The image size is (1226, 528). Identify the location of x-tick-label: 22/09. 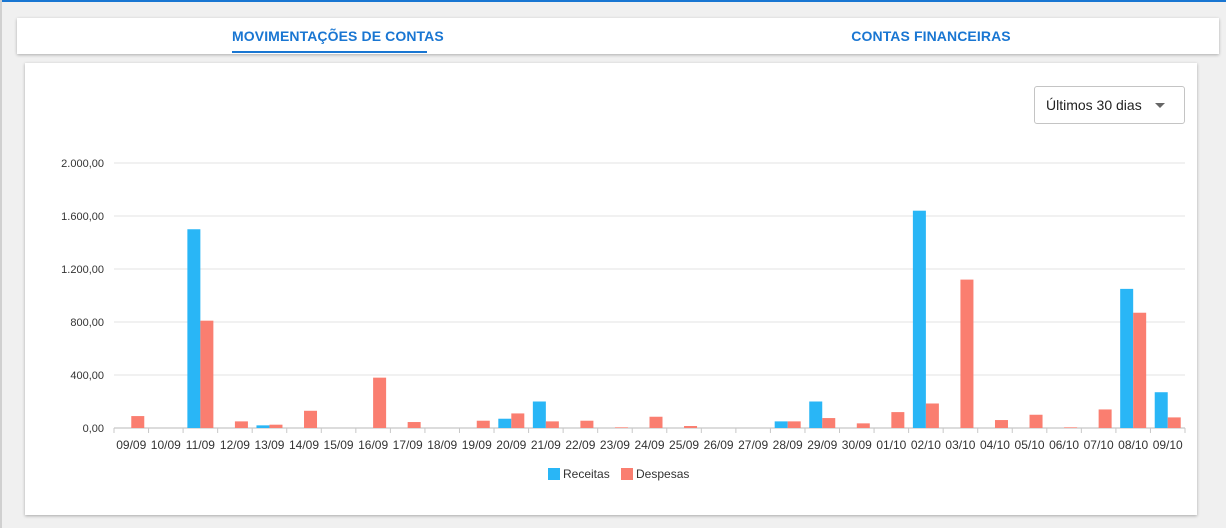
(580, 445).